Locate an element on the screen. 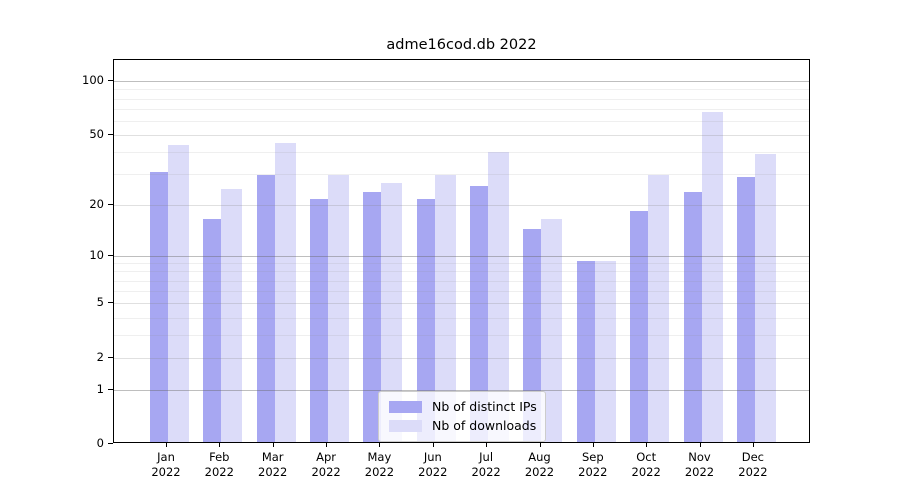 The width and height of the screenshot is (900, 500). x-tick-mark-mar is located at coordinates (273, 445).